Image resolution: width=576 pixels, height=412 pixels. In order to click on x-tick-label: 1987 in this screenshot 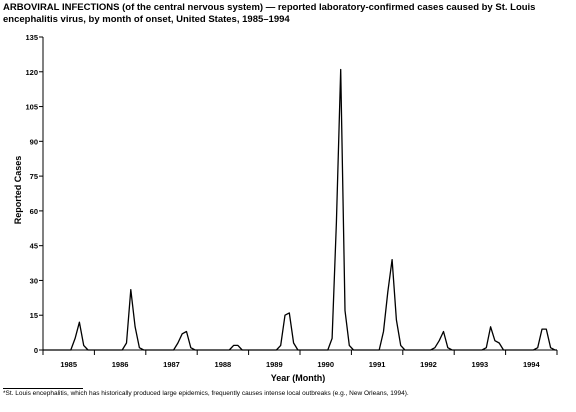, I will do `click(171, 364)`.